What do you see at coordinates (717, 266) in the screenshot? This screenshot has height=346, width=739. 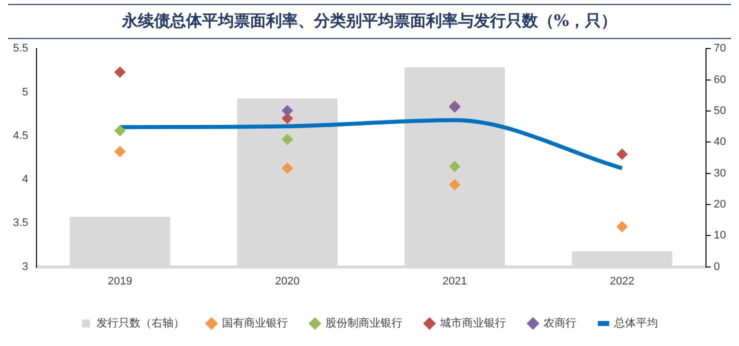 I see `y2-tick-label: 0` at bounding box center [717, 266].